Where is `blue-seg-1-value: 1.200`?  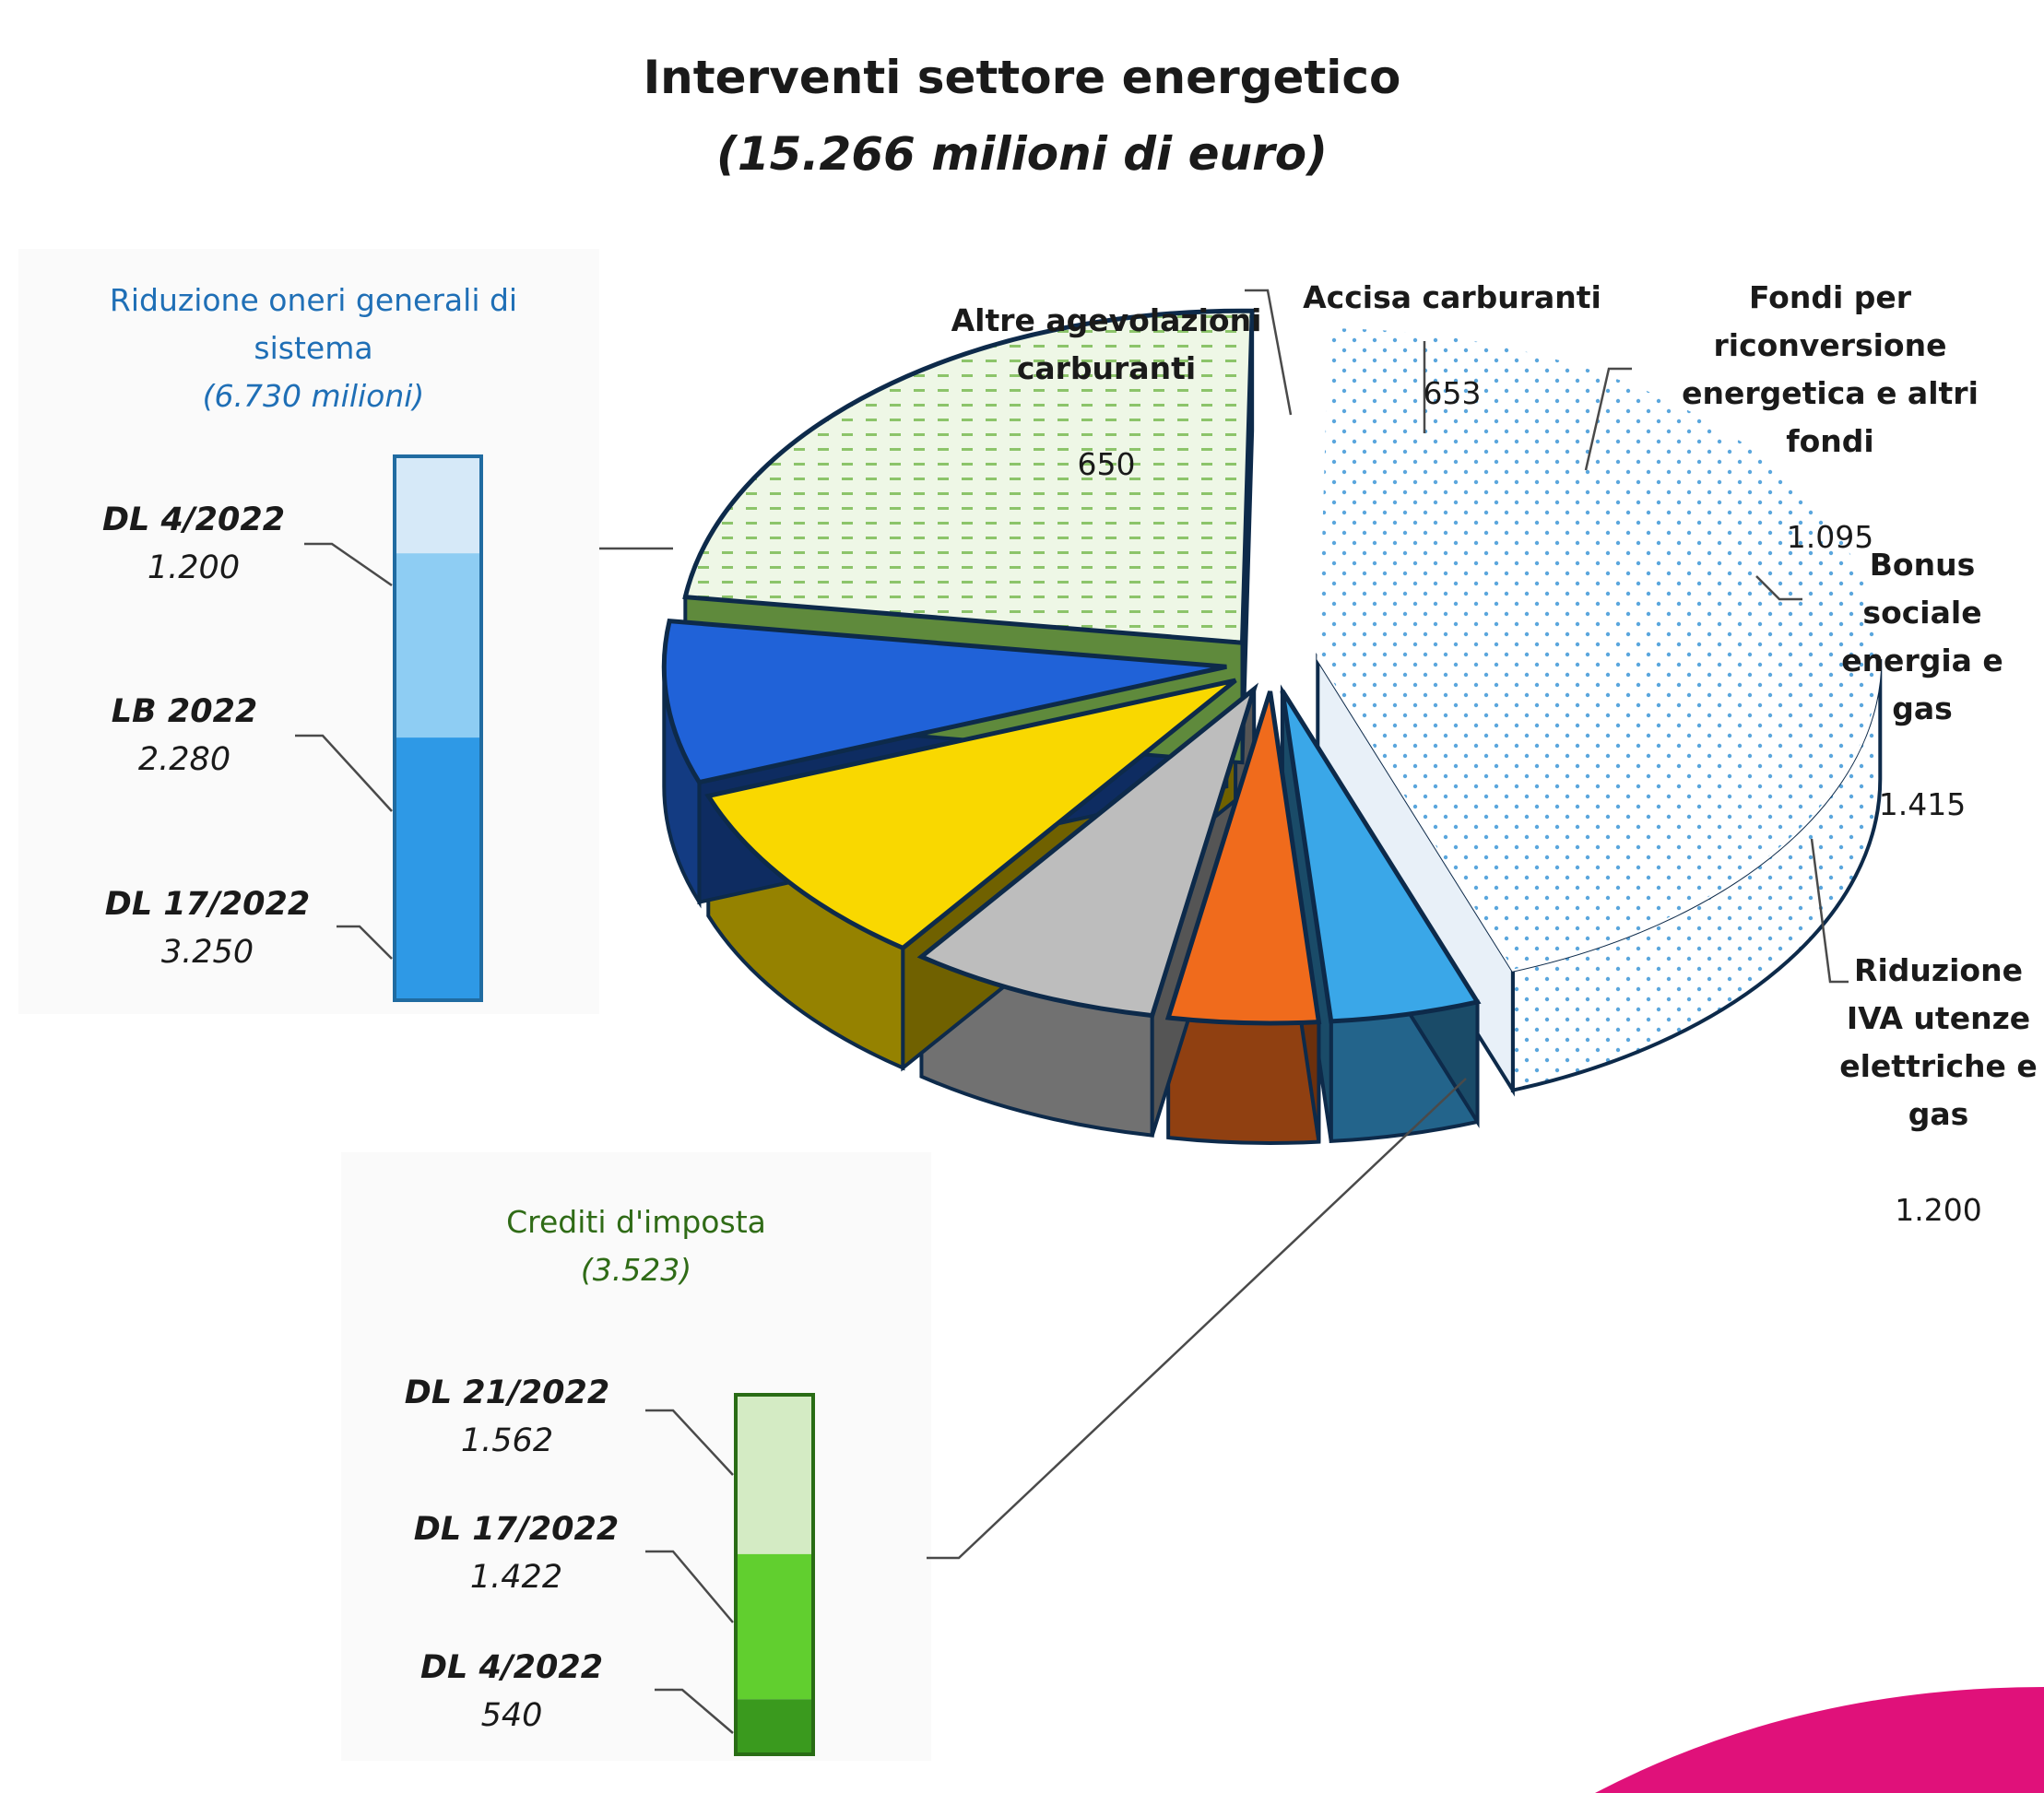
blue-seg-1-value: 1.200 is located at coordinates (194, 567).